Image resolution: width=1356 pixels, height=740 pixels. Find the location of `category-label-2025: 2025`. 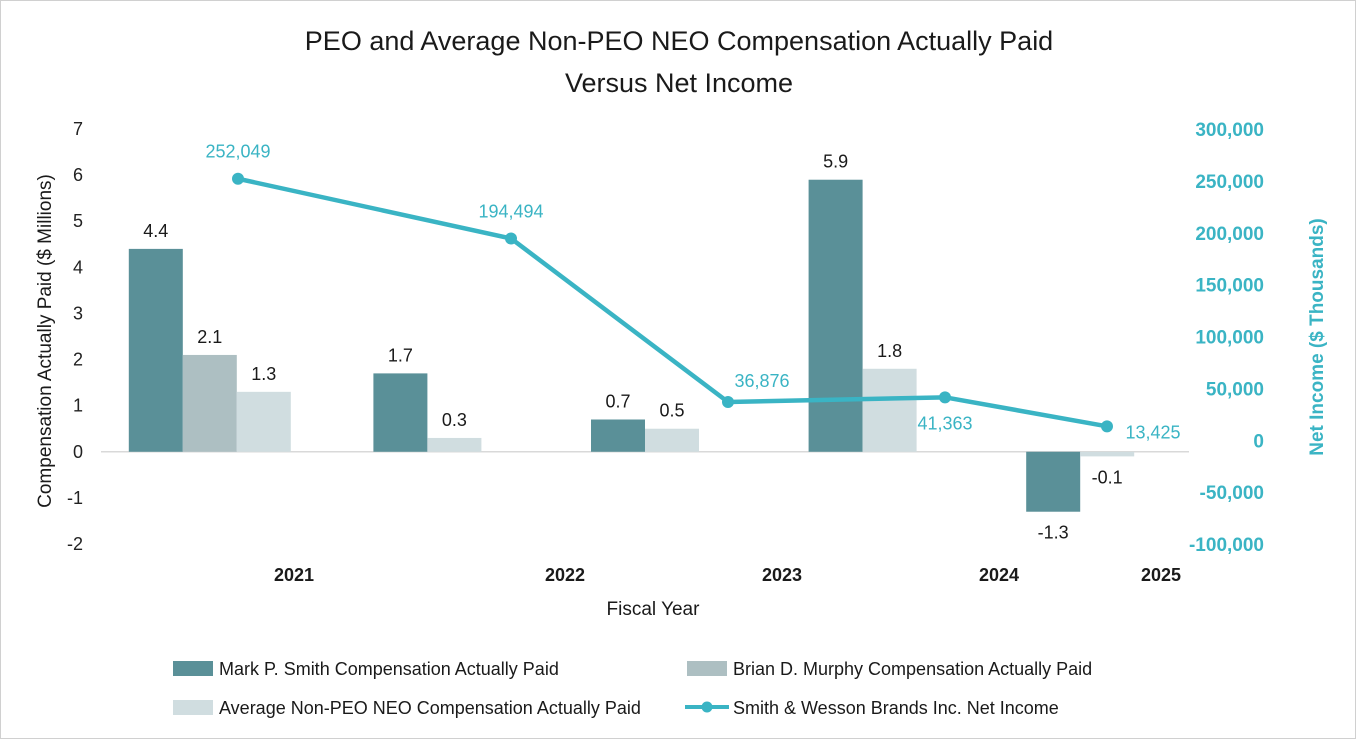

category-label-2025: 2025 is located at coordinates (1161, 575).